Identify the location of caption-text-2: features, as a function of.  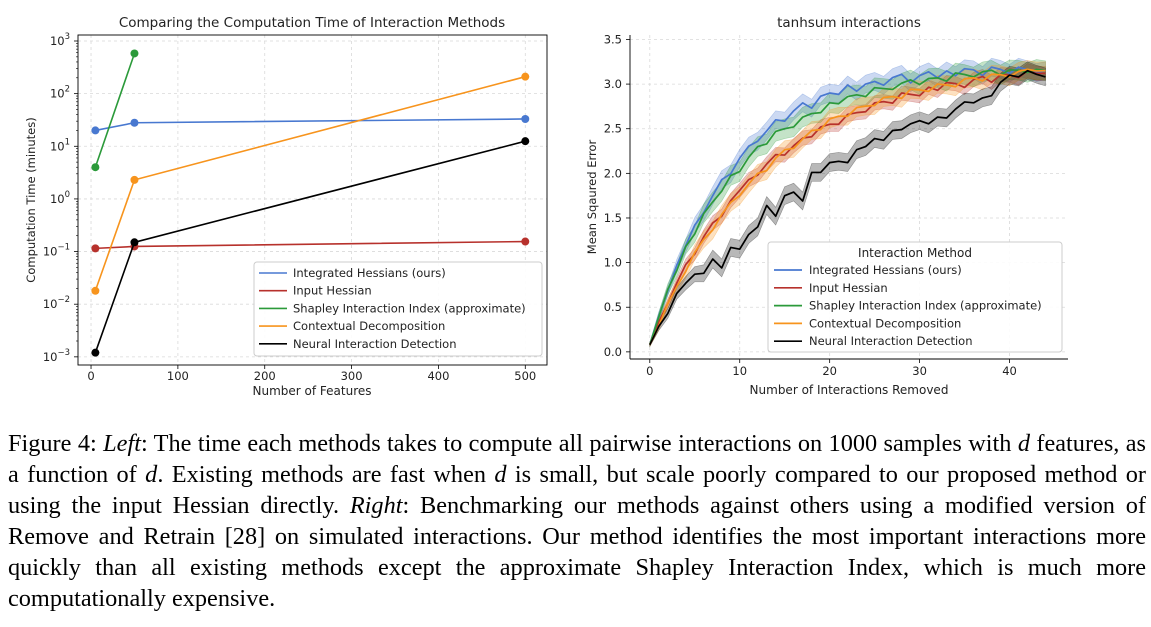
(577, 459).